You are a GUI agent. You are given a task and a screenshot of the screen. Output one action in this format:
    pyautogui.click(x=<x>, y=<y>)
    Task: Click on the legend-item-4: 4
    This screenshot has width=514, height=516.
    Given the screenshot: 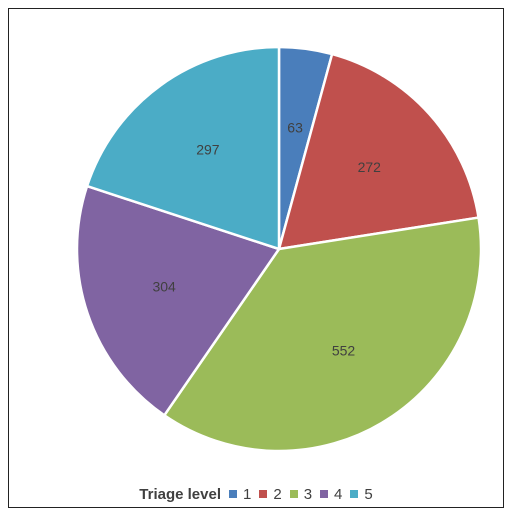 What is the action you would take?
    pyautogui.click(x=331, y=494)
    